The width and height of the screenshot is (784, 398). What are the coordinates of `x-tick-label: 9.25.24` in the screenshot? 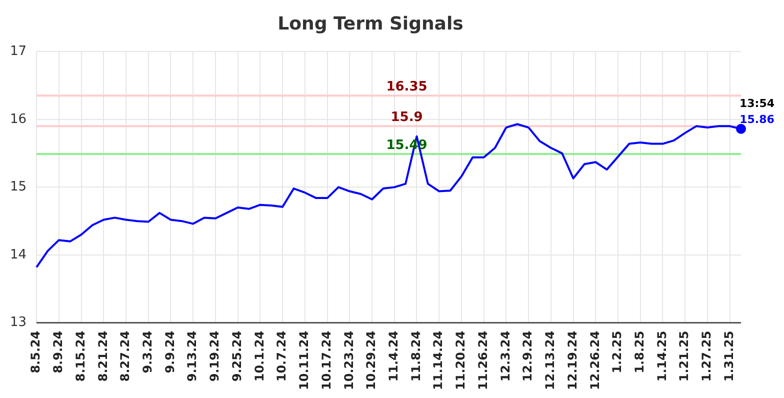 It's located at (237, 356).